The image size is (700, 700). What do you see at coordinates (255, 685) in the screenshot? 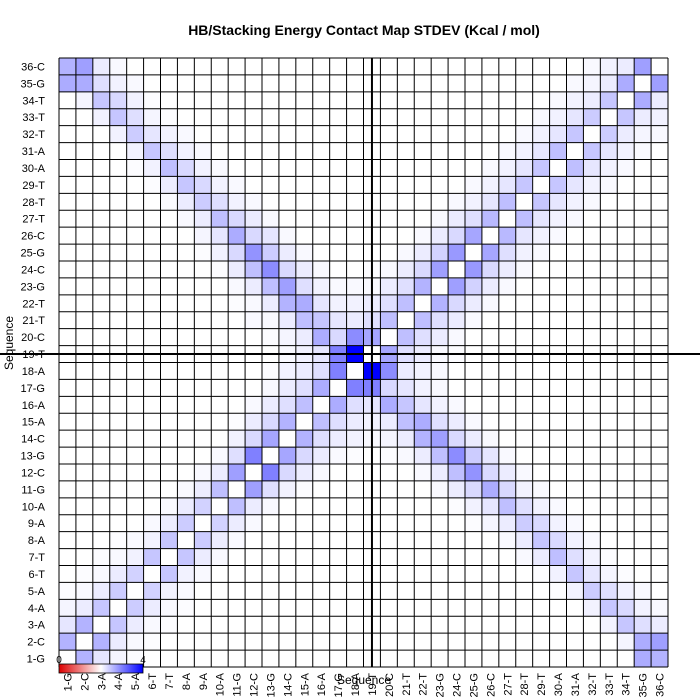
I see `x-tick-label: 12-C` at bounding box center [255, 685].